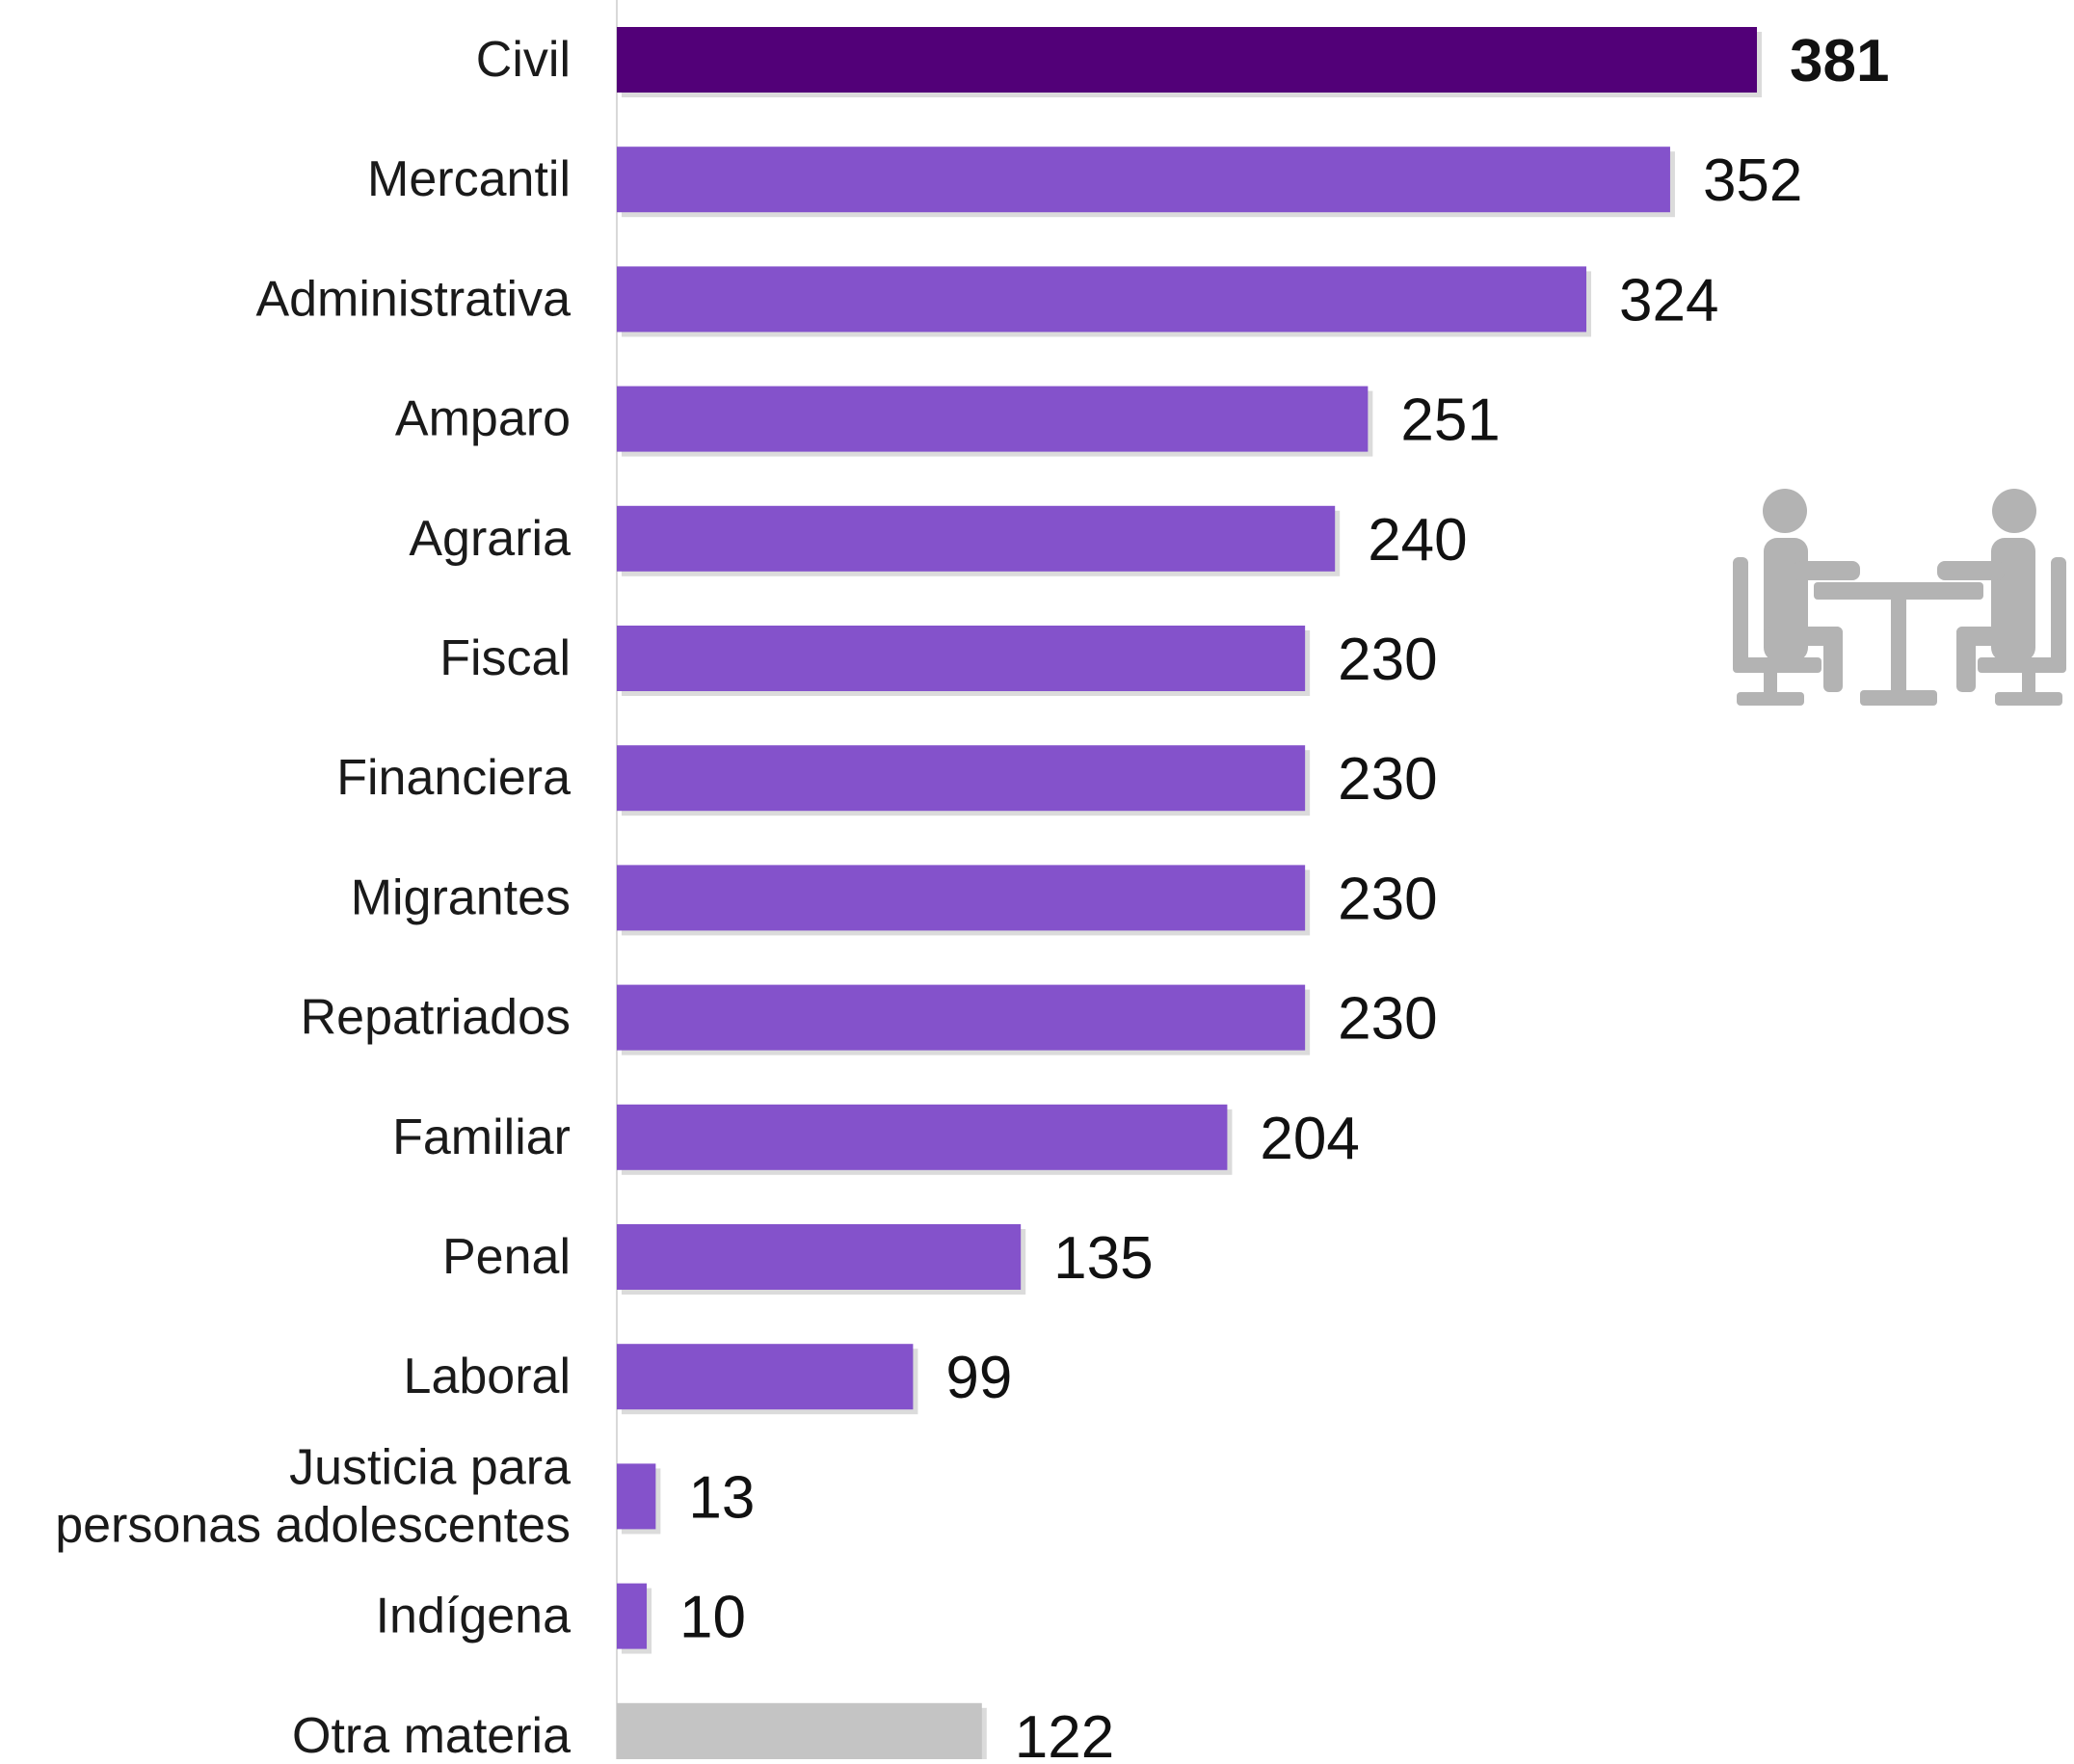  I want to click on value-label: 122, so click(1064, 1731).